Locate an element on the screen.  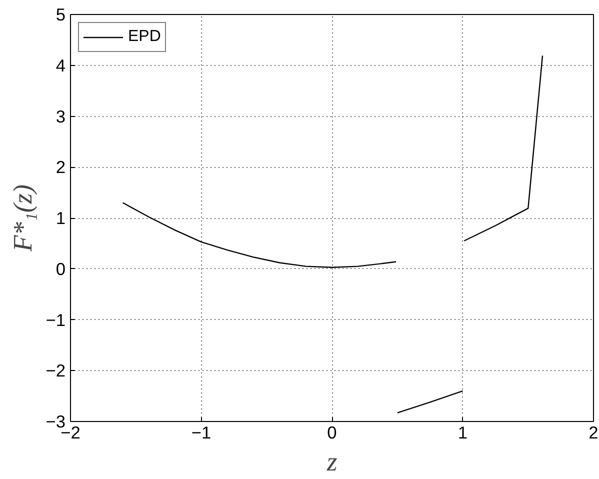
y-axis-title: F*₁(z) is located at coordinates (23, 218).